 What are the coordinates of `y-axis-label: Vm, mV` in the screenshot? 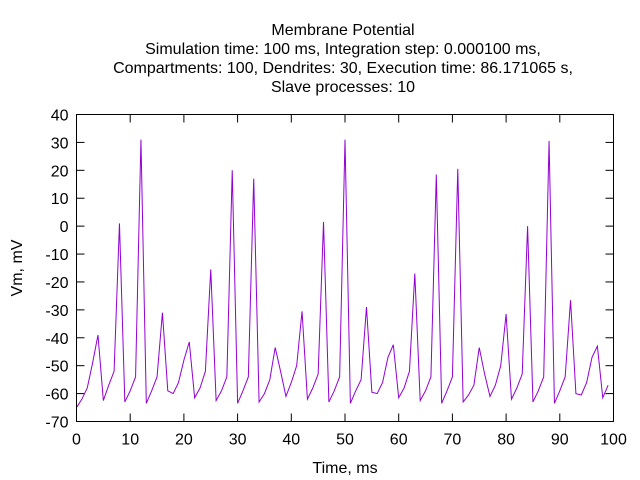 It's located at (17, 267).